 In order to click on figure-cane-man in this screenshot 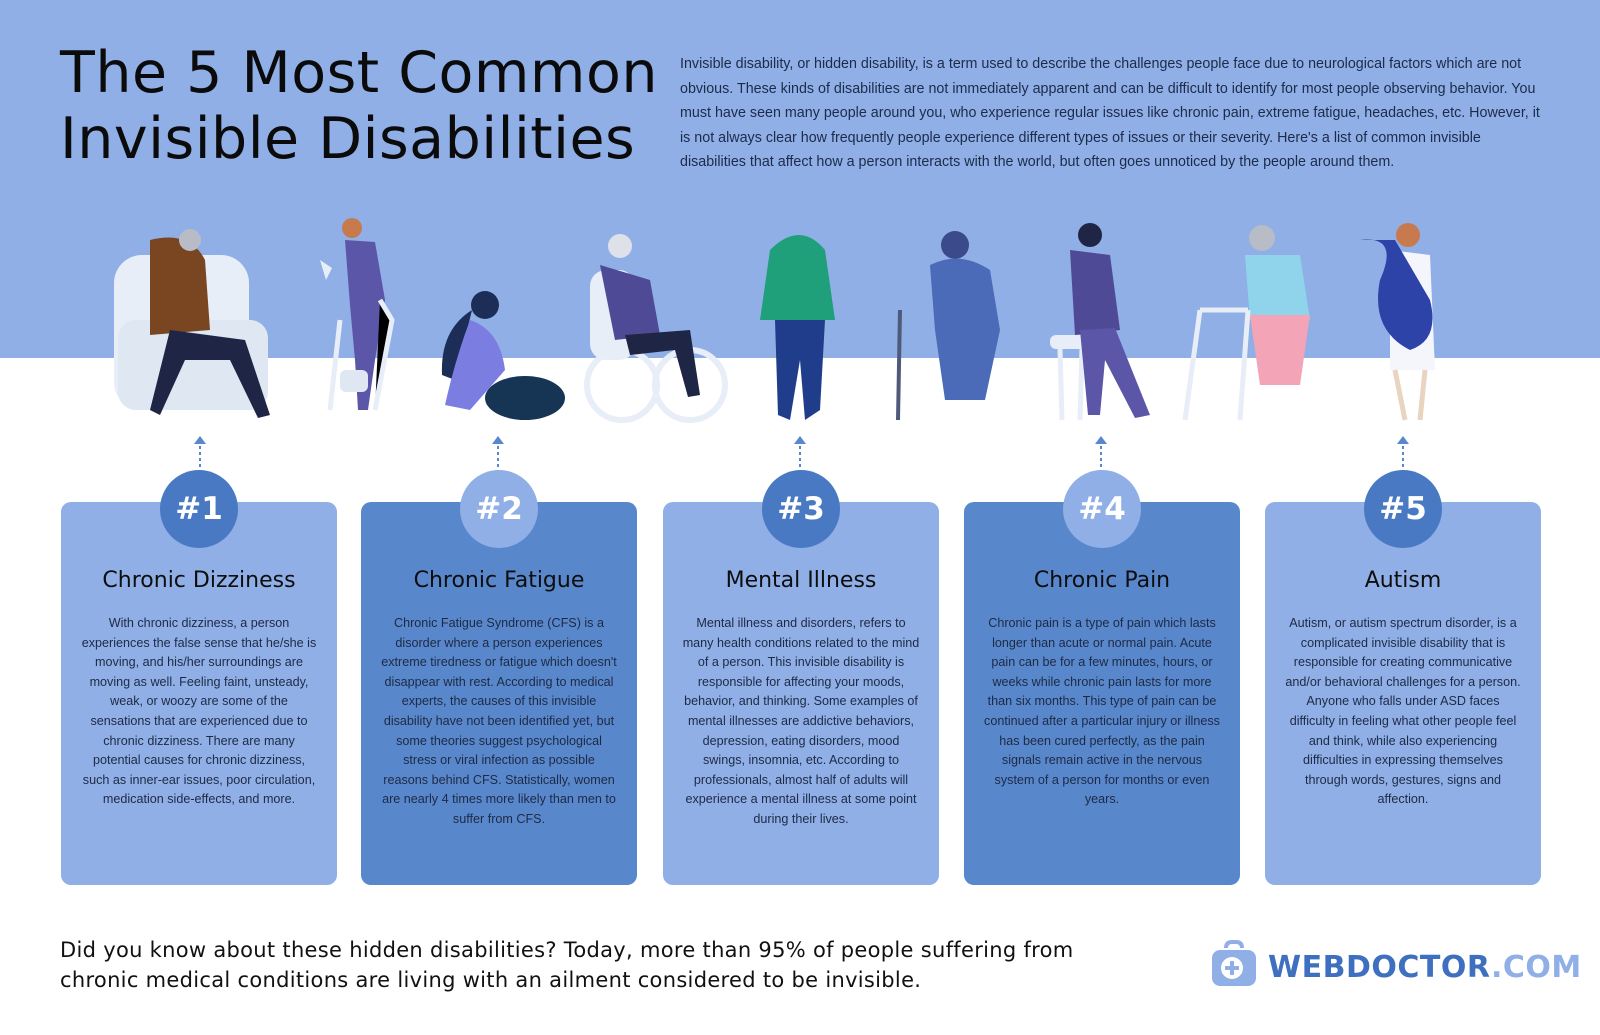, I will do `click(948, 326)`.